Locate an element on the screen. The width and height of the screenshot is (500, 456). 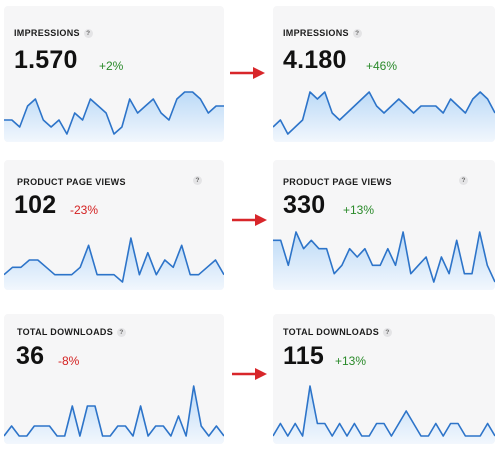
metric-value: 102 is located at coordinates (35, 205).